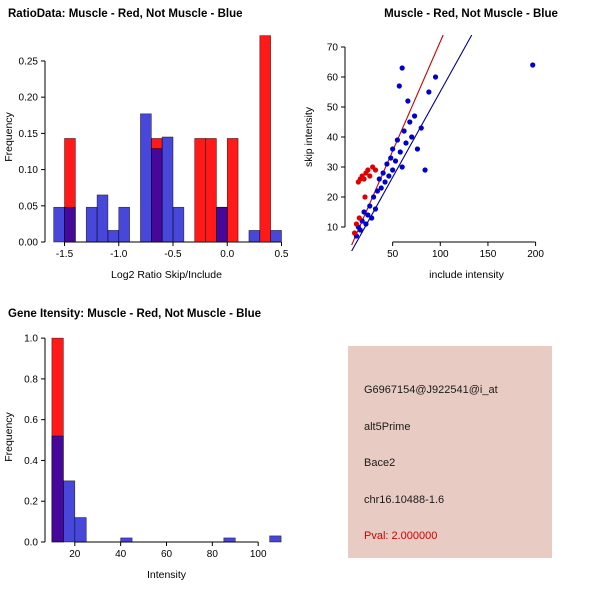 The image size is (600, 600). I want to click on svg-text: 0.6, so click(31, 420).